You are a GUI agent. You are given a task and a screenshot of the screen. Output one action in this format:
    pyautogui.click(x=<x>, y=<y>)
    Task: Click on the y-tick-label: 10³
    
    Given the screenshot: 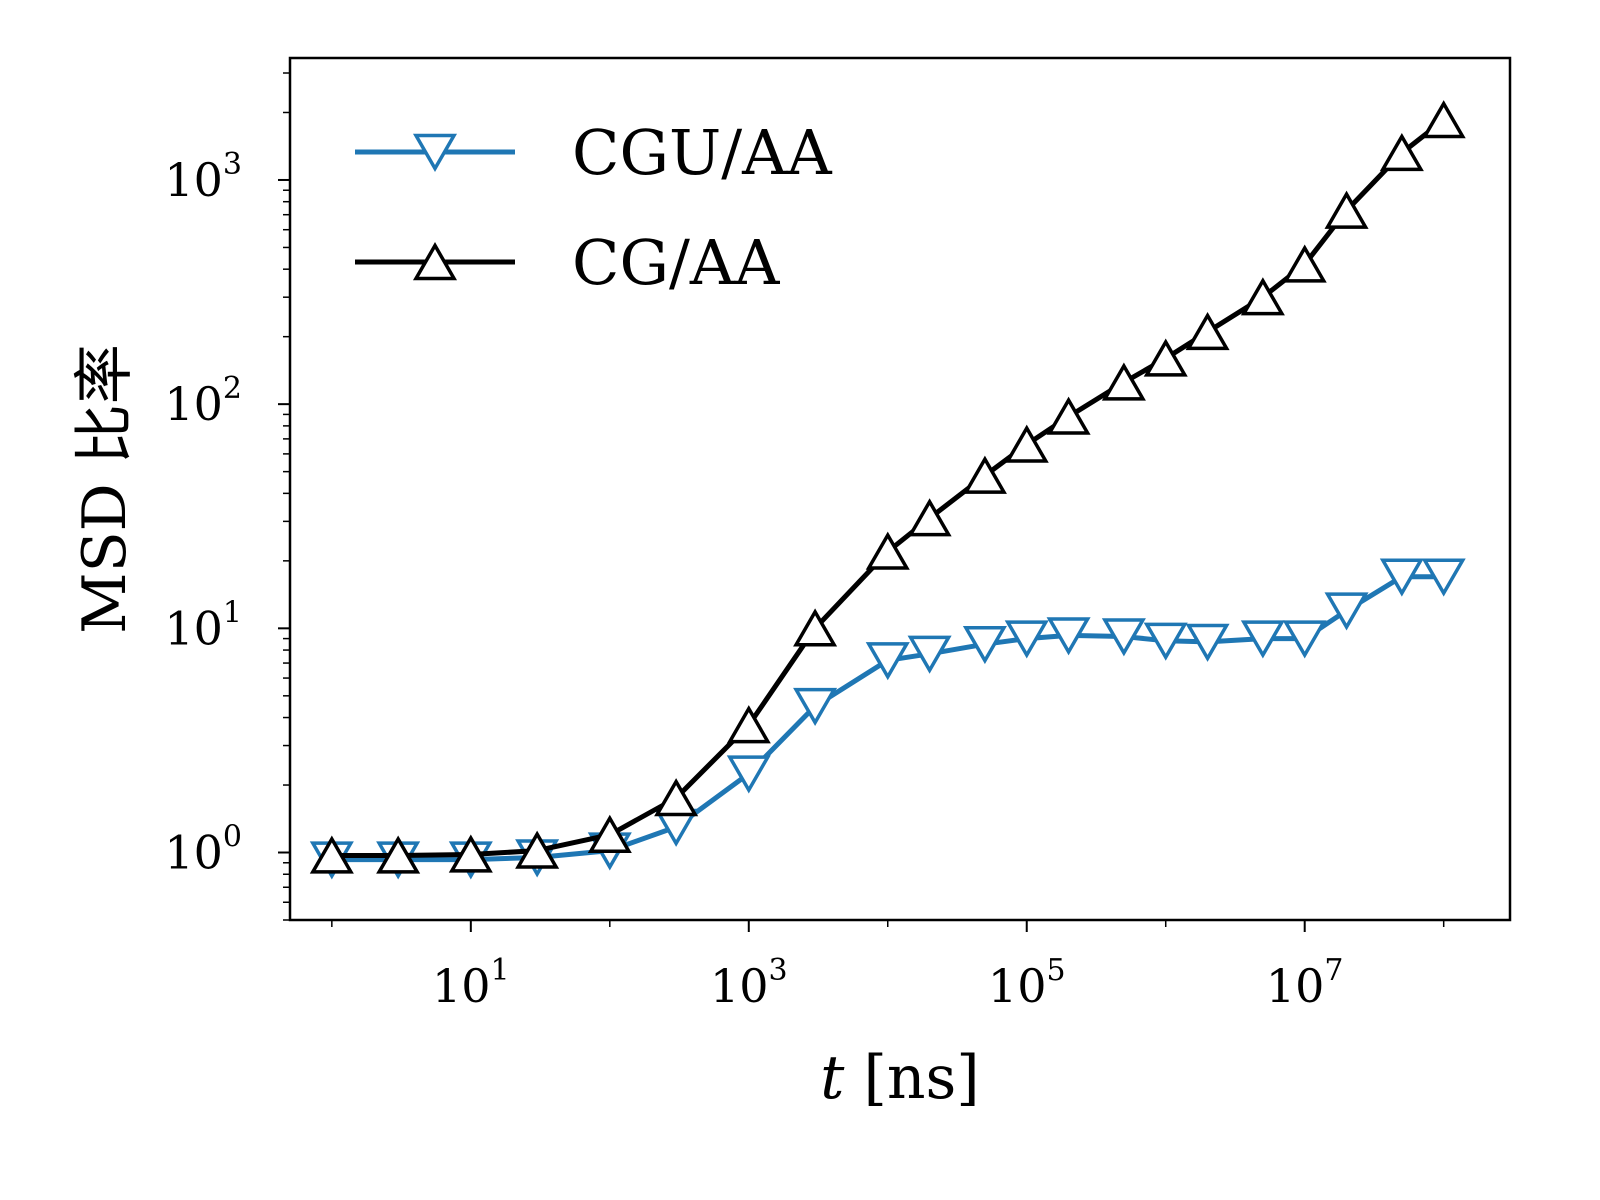 What is the action you would take?
    pyautogui.click(x=203, y=177)
    